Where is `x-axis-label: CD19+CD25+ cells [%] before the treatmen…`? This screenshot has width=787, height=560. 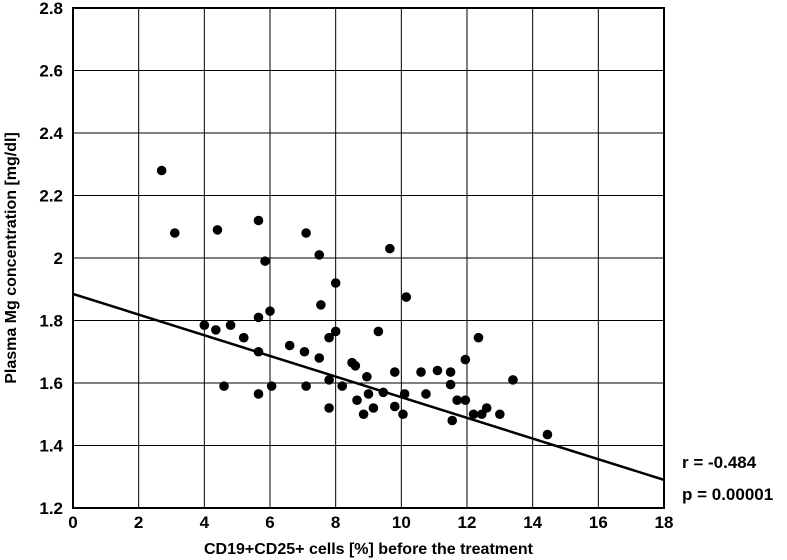
x-axis-label: CD19+CD25+ cells [%] before the treatmen… is located at coordinates (369, 549).